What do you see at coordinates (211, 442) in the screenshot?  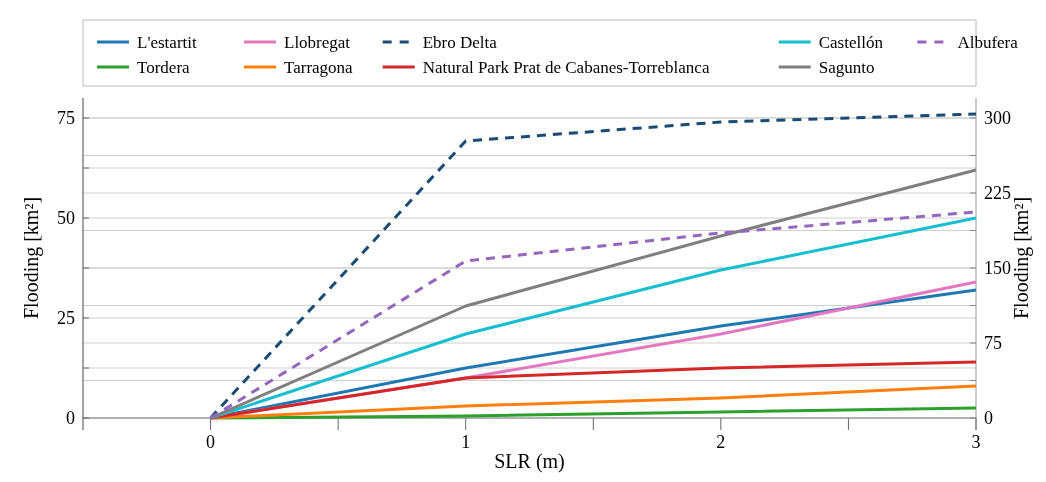 I see `x-tick-label: 0` at bounding box center [211, 442].